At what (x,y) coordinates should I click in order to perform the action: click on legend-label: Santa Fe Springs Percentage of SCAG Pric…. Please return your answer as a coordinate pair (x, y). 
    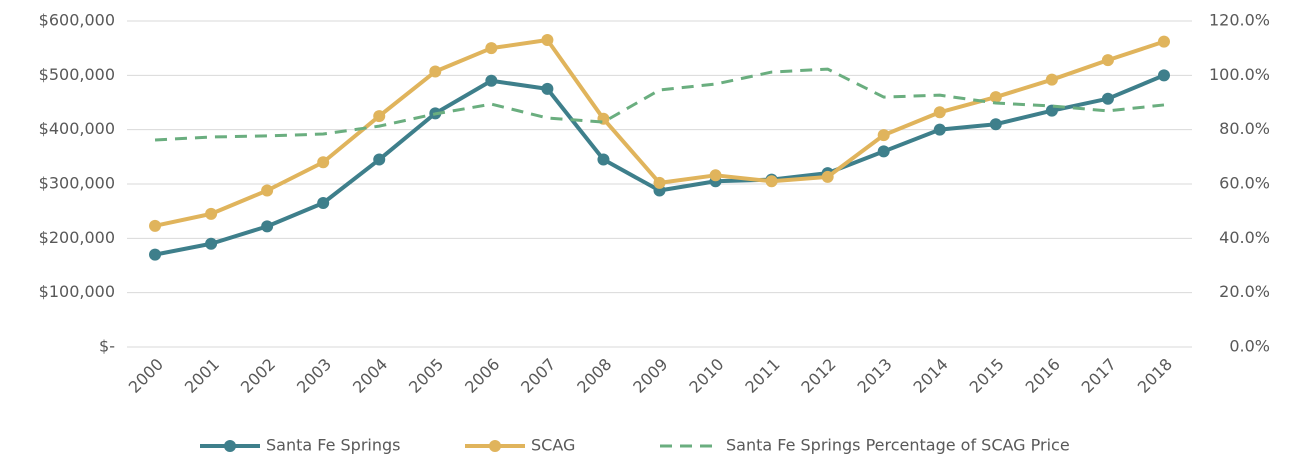
    Looking at the image, I should click on (898, 445).